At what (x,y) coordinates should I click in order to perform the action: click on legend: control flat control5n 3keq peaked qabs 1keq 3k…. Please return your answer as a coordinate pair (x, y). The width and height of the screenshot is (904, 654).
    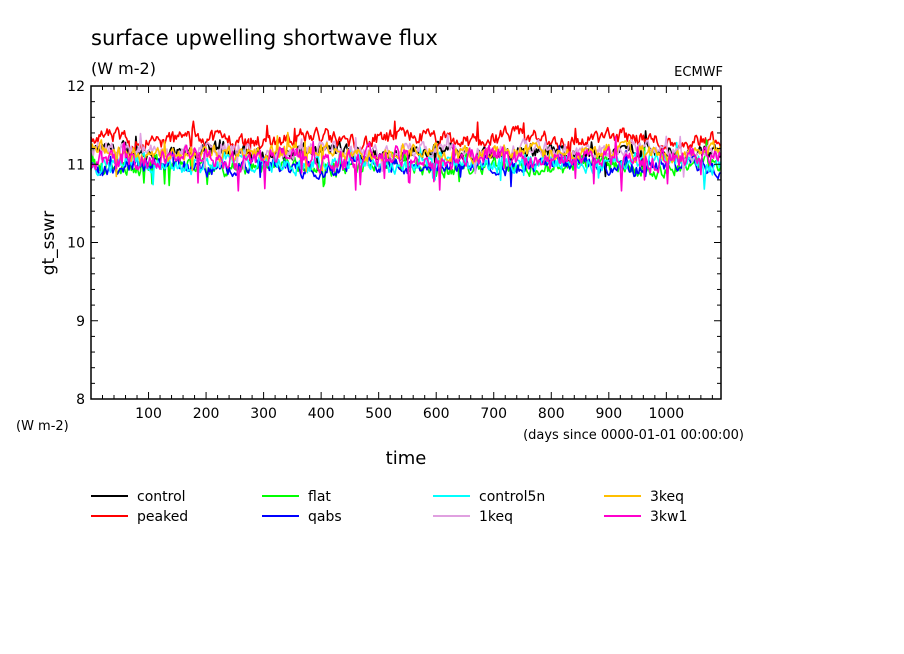
    Looking at the image, I should click on (389, 507).